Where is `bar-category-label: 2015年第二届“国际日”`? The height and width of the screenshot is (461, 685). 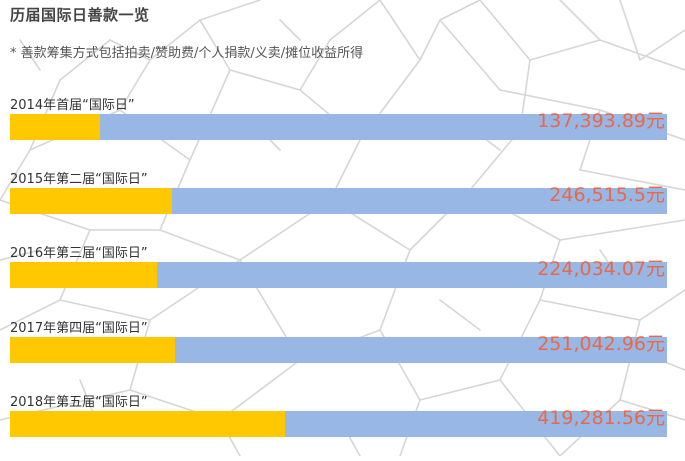
bar-category-label: 2015年第二届“国际日” is located at coordinates (79, 179).